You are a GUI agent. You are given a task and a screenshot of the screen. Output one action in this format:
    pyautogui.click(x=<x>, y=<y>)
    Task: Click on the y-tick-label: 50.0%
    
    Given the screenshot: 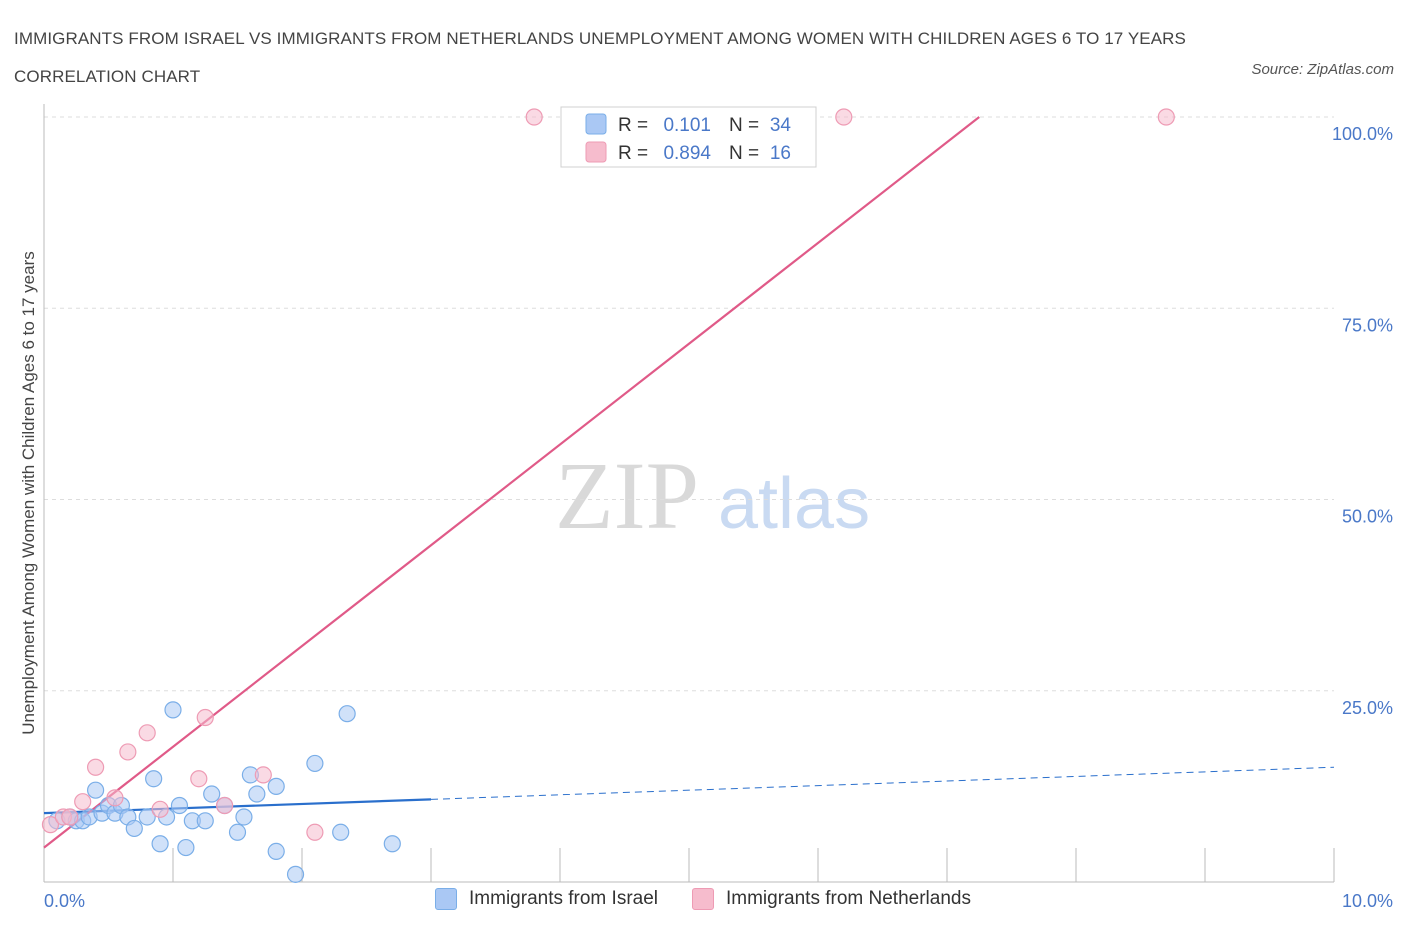 What is the action you would take?
    pyautogui.click(x=1367, y=517)
    